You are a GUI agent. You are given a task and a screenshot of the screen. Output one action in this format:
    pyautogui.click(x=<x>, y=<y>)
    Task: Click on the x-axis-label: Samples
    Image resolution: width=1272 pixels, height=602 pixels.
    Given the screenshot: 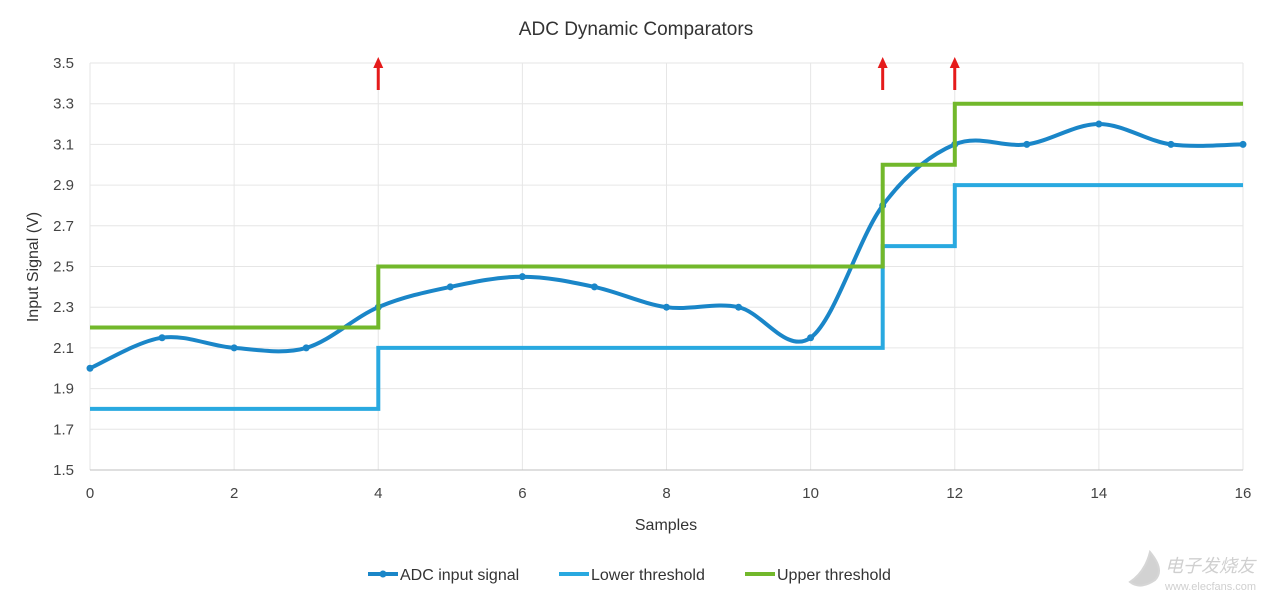 What is the action you would take?
    pyautogui.click(x=666, y=525)
    